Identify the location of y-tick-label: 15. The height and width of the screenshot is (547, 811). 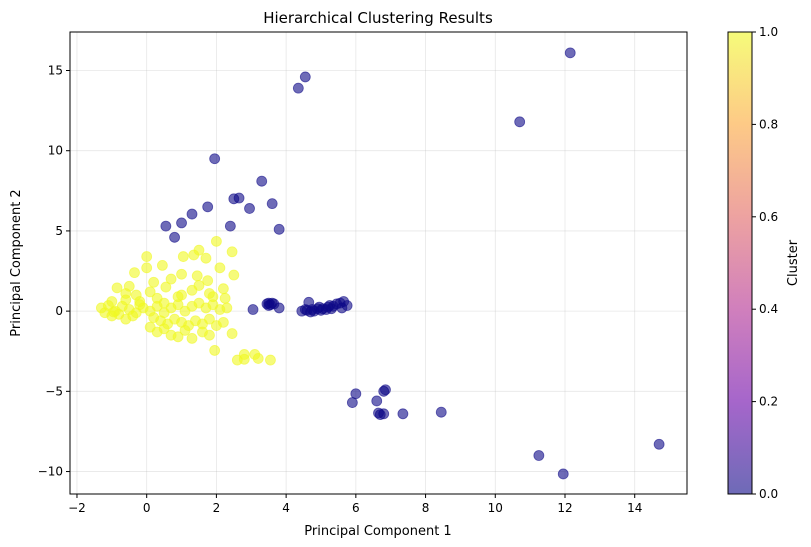
(55, 71).